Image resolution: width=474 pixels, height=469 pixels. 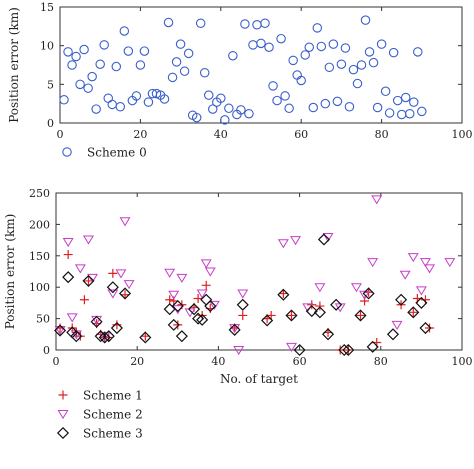 What do you see at coordinates (218, 361) in the screenshot?
I see `x-tick-label: 40` at bounding box center [218, 361].